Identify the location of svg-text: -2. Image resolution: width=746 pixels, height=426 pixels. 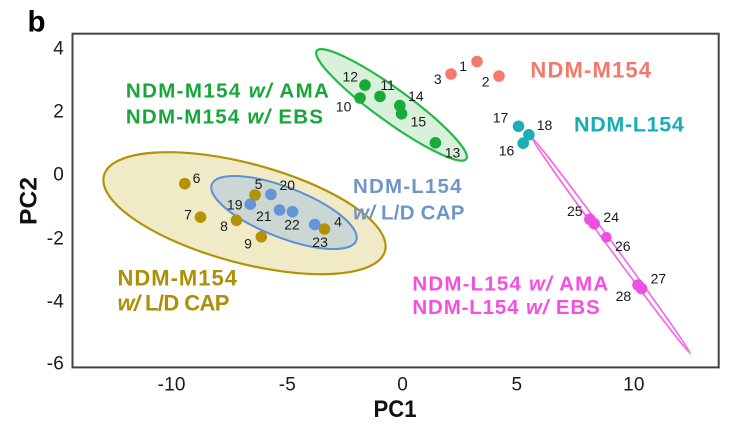
(55, 239).